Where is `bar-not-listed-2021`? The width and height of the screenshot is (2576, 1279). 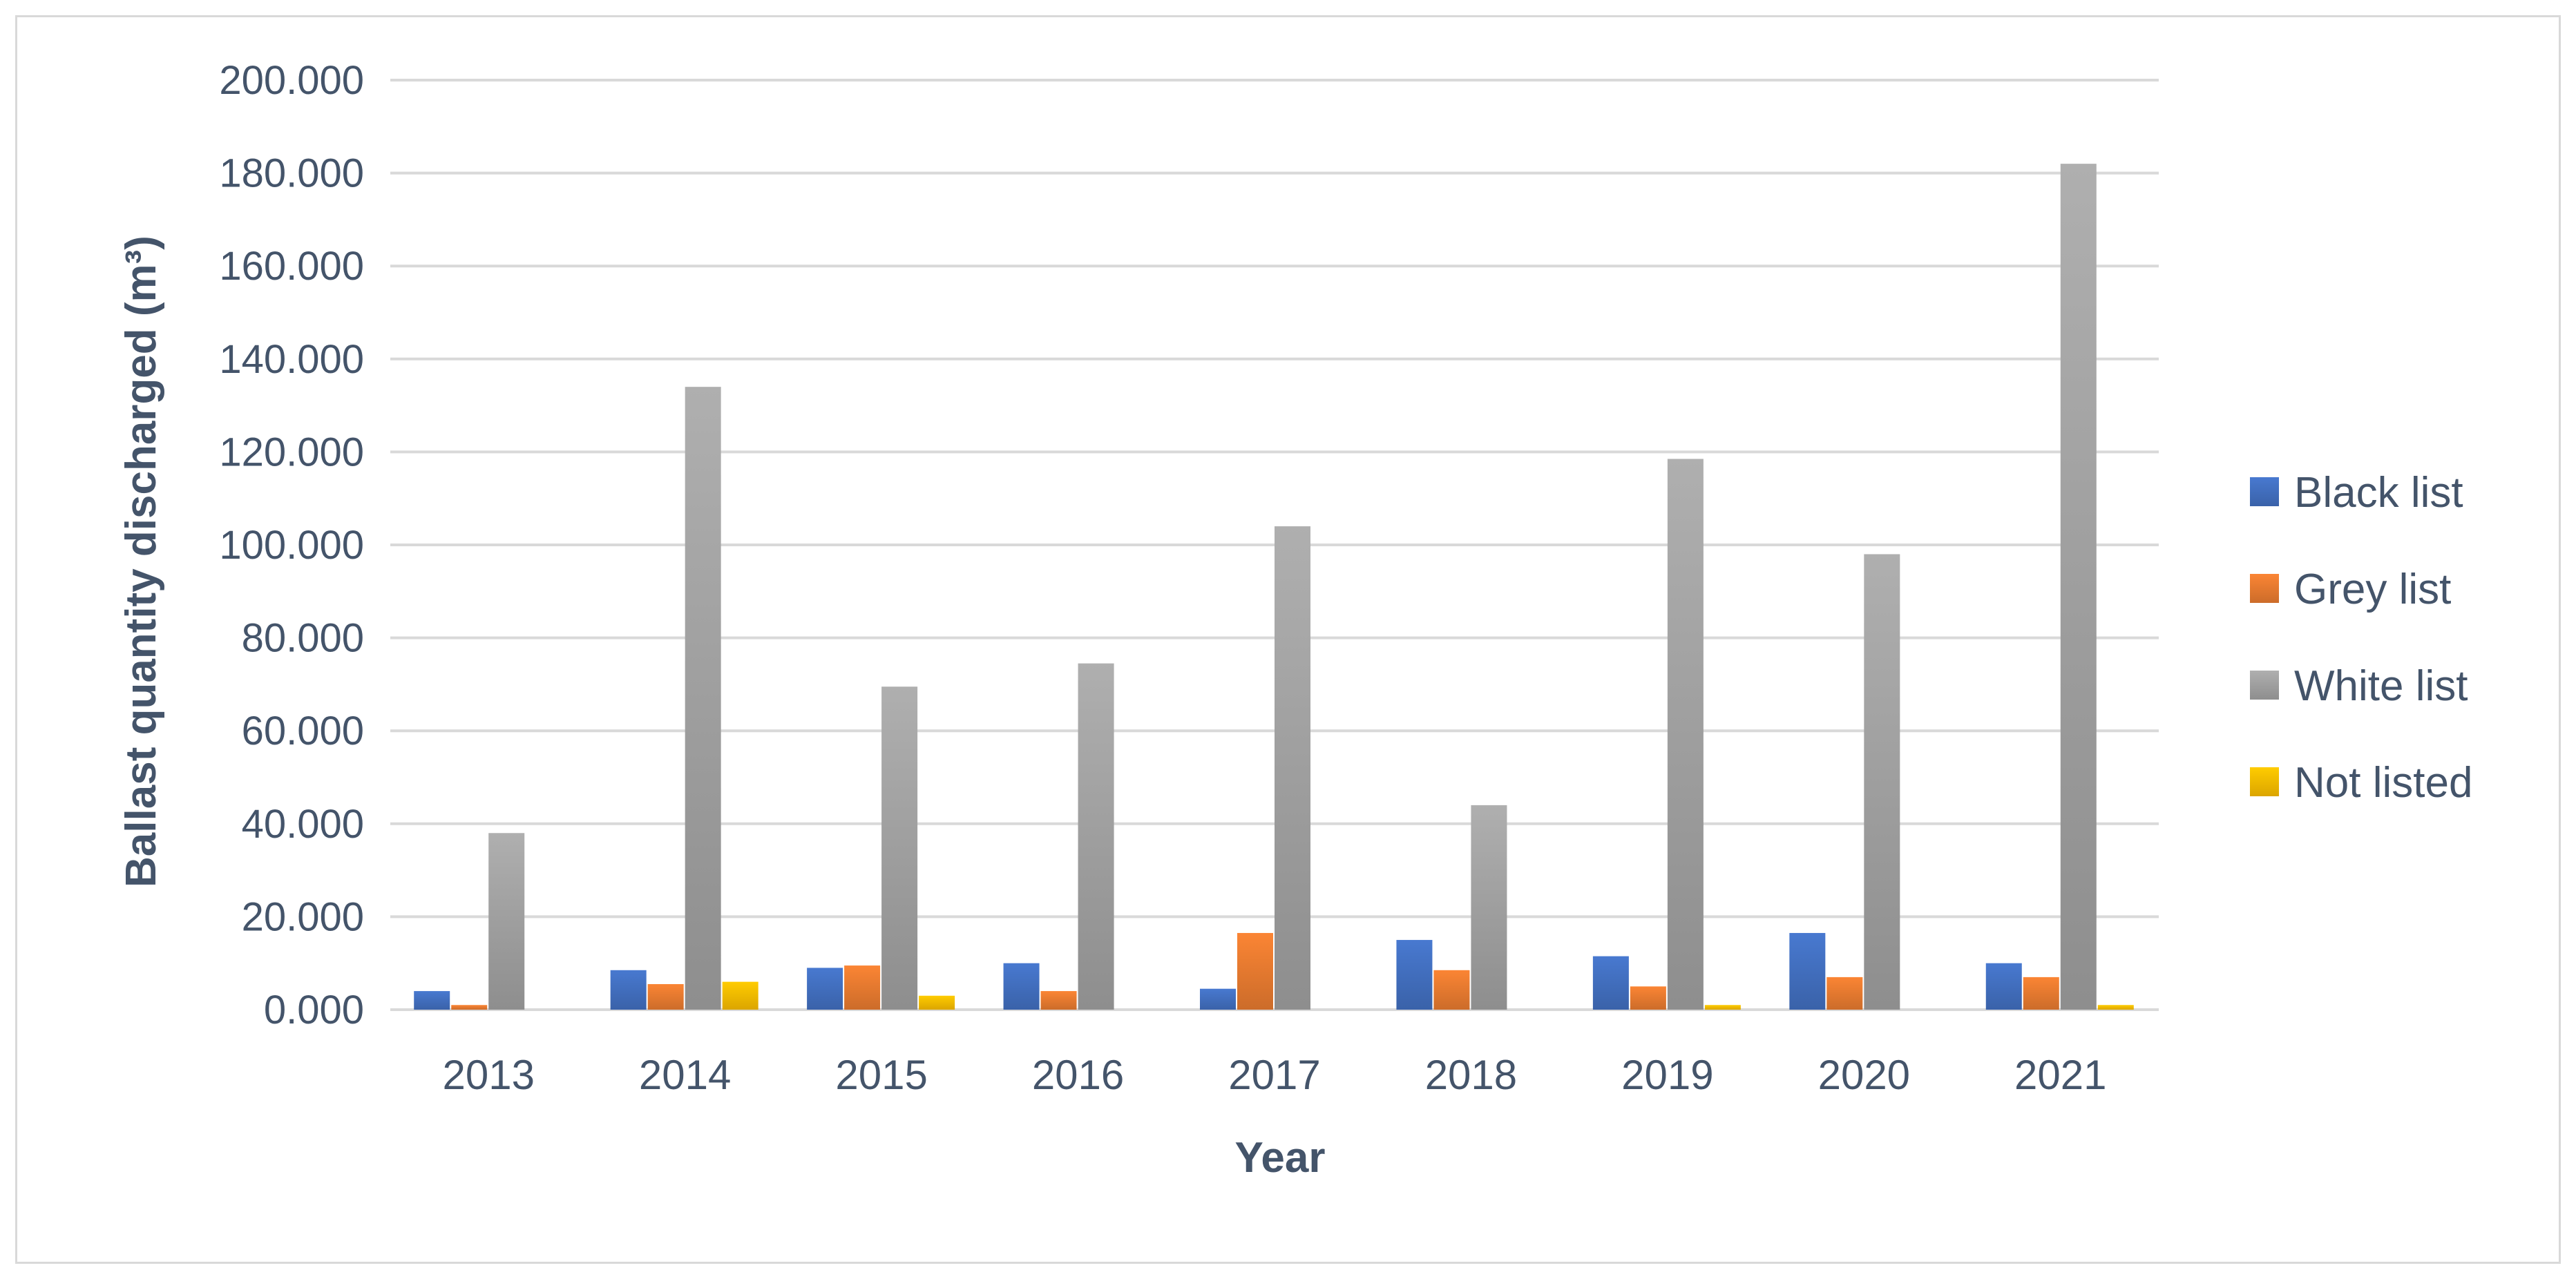
bar-not-listed-2021 is located at coordinates (2115, 1007).